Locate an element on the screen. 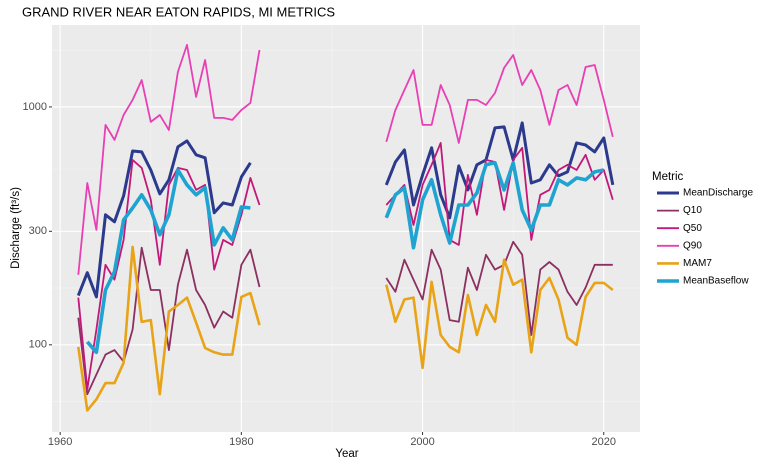  legend-label: Q10 is located at coordinates (692, 210).